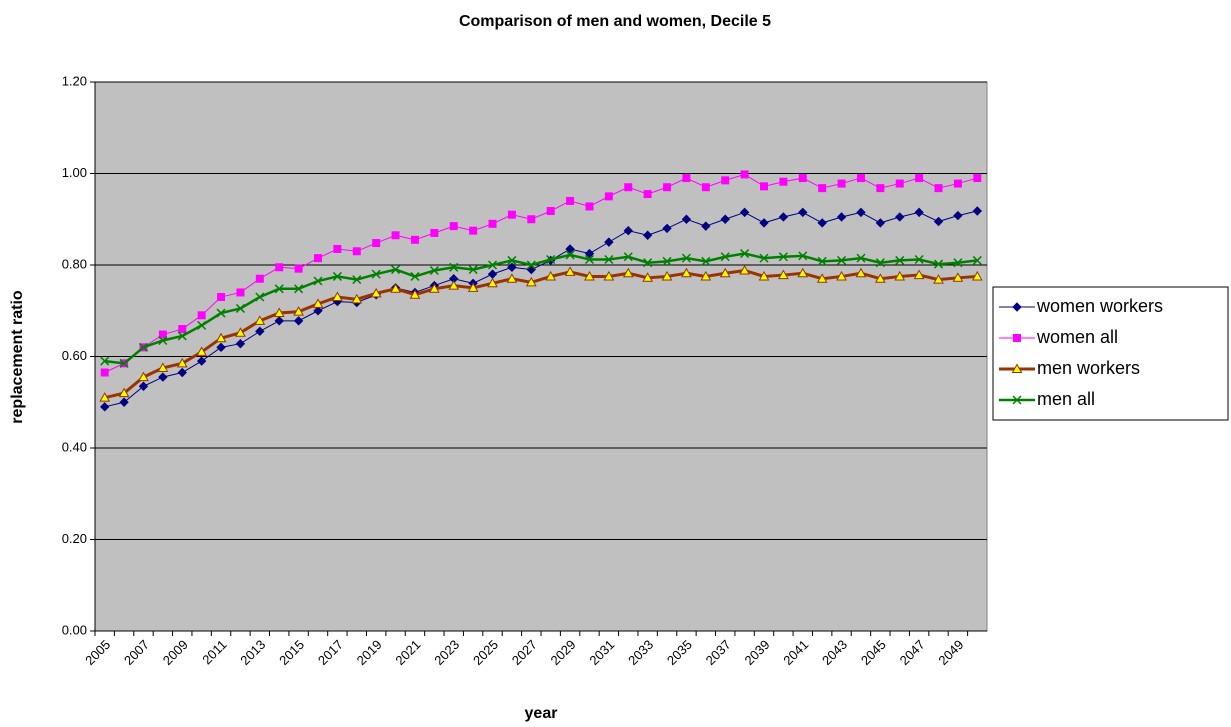 The height and width of the screenshot is (727, 1231). I want to click on x-tick-label: 2031, so click(601, 652).